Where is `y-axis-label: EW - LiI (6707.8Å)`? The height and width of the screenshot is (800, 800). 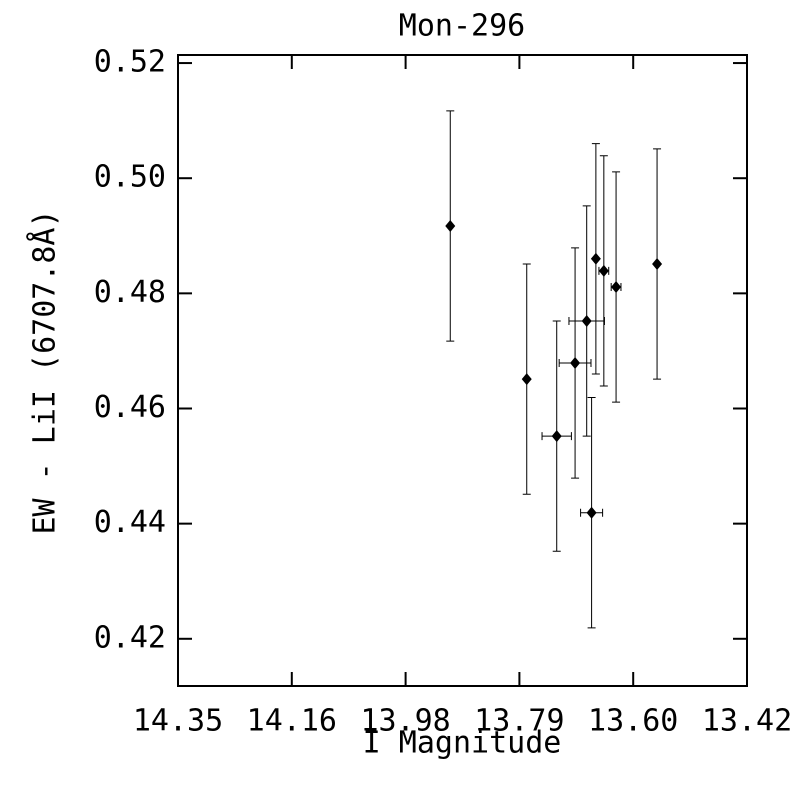
y-axis-label: EW - LiI (6707.8Å) is located at coordinates (45, 371).